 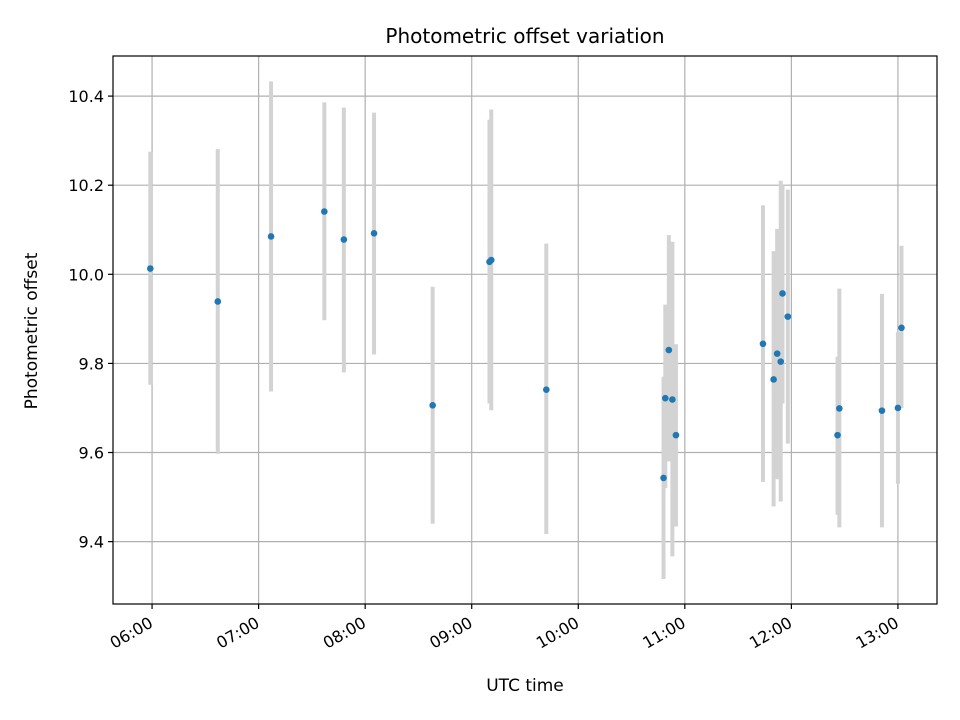 I want to click on y-tick-label: 9.4, so click(x=91, y=542).